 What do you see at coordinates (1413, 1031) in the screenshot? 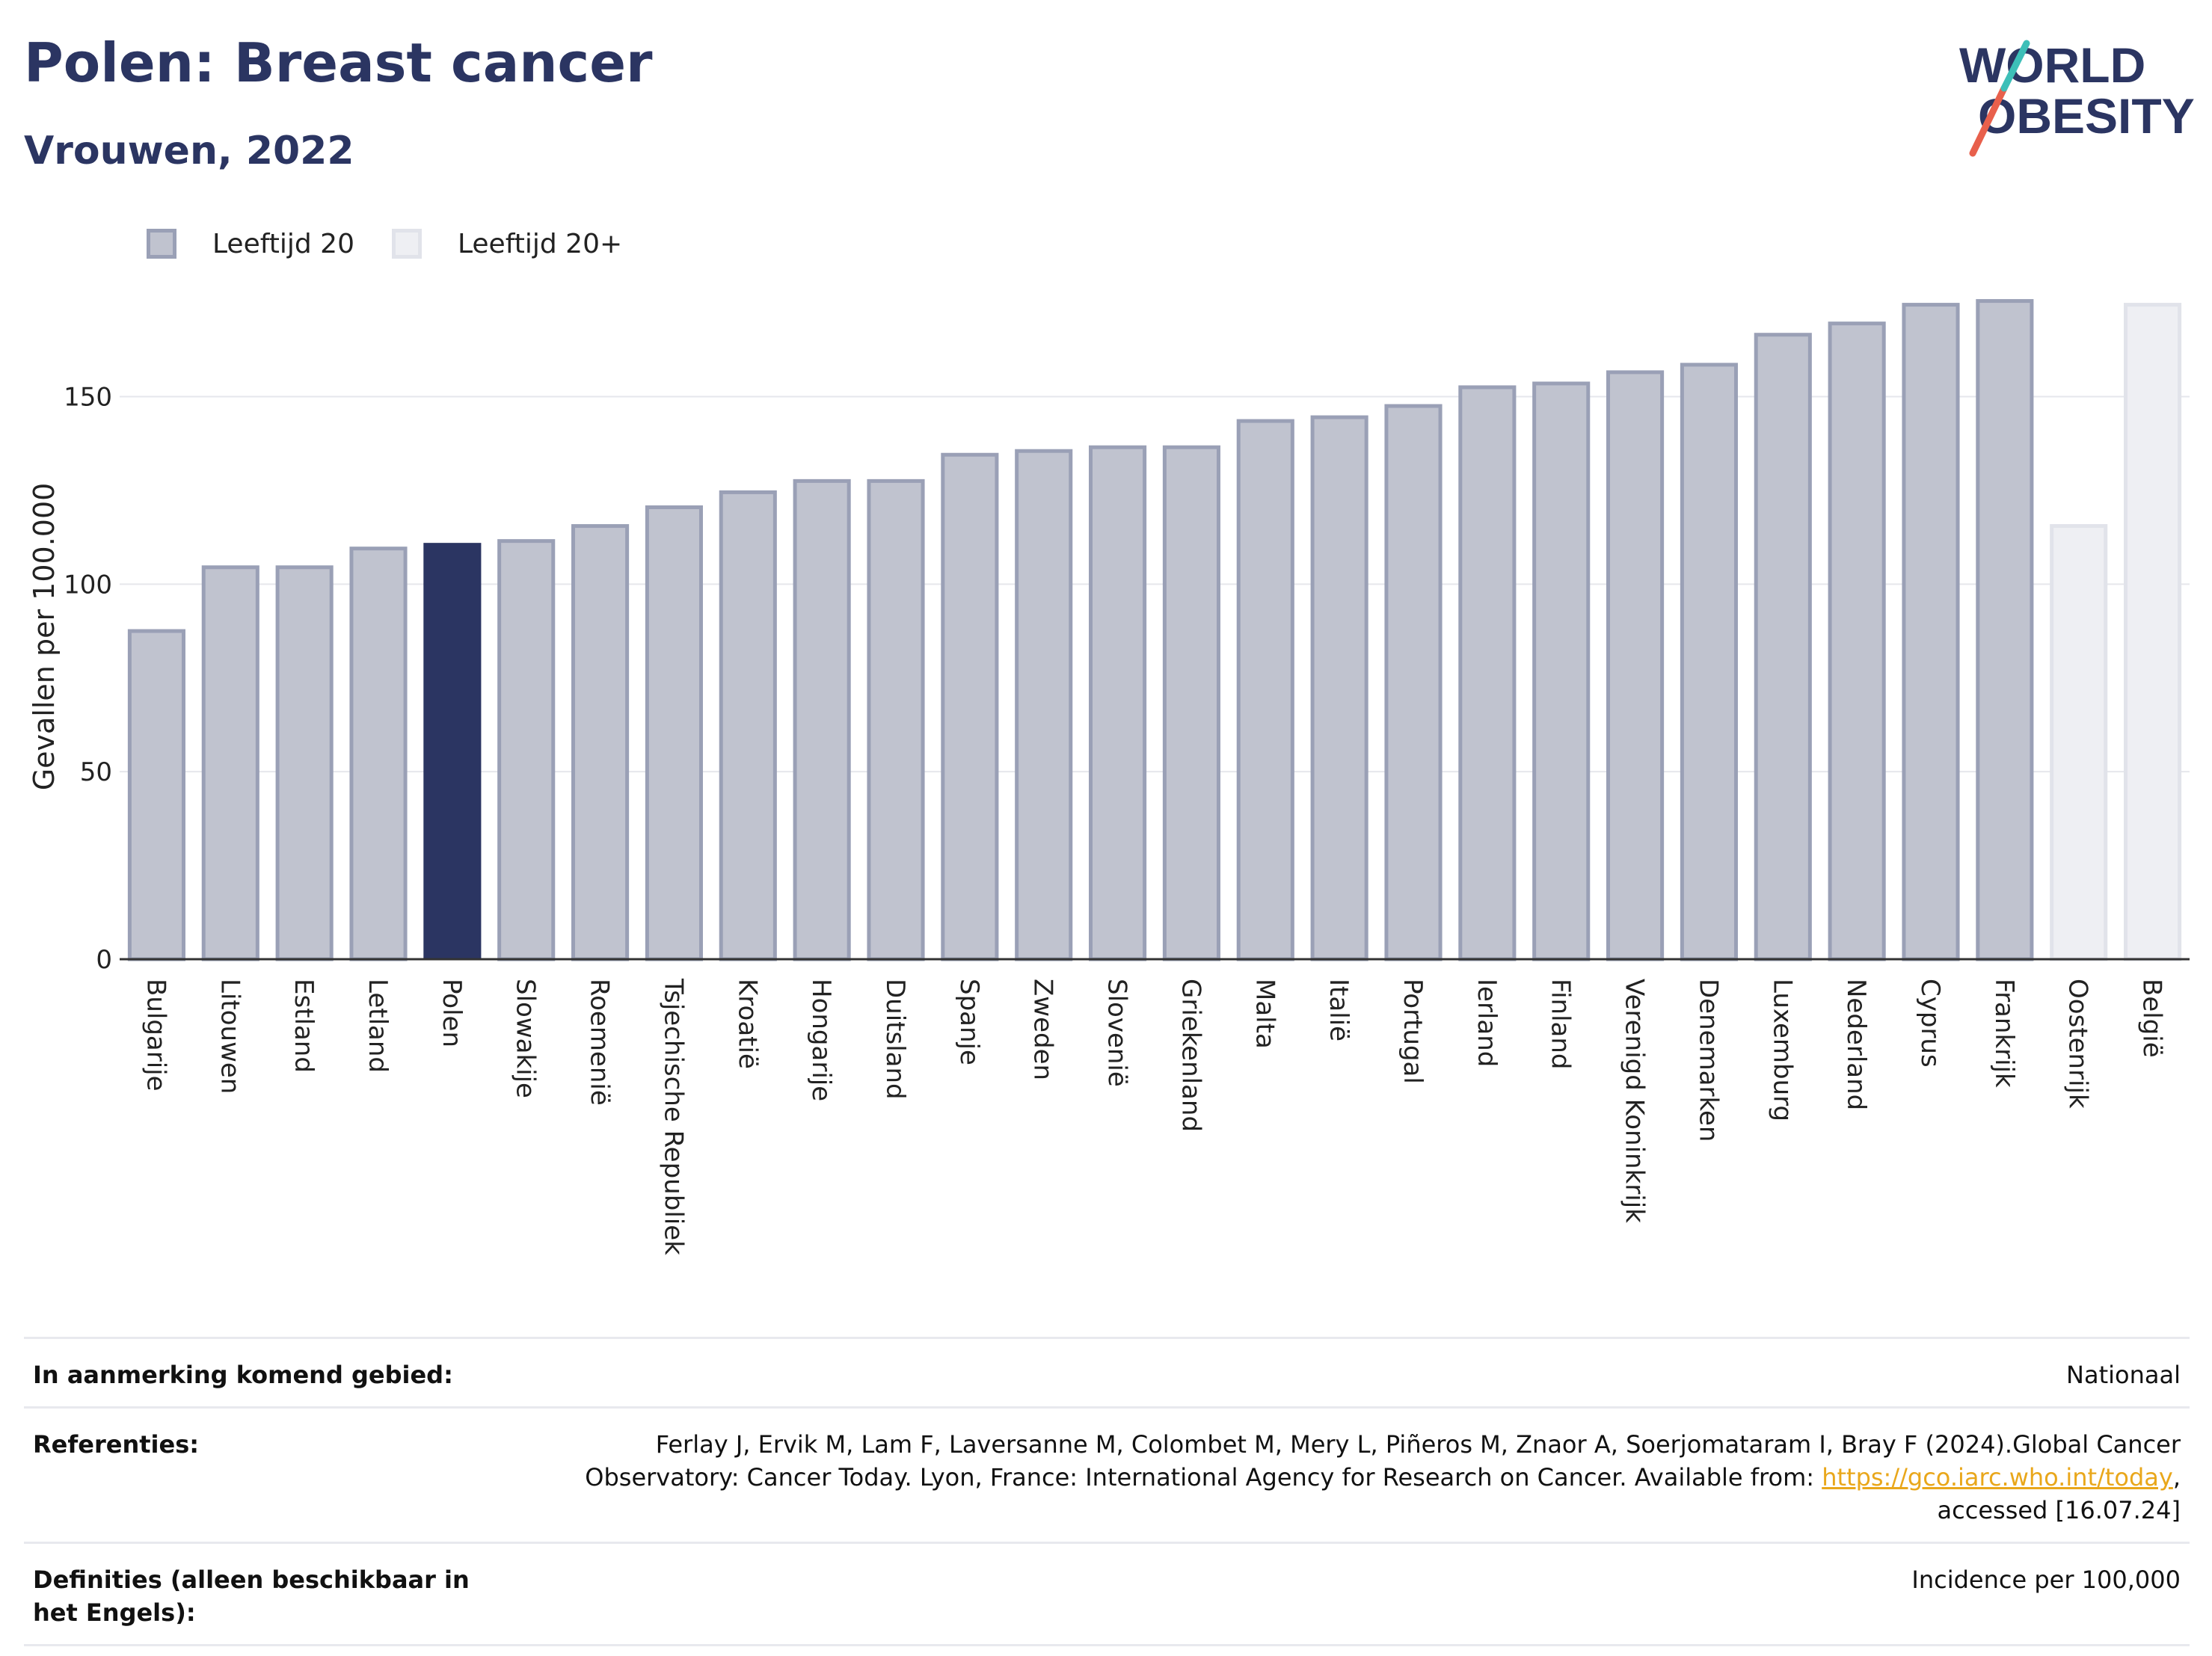
I see `x-tick-label: Portugal` at bounding box center [1413, 1031].